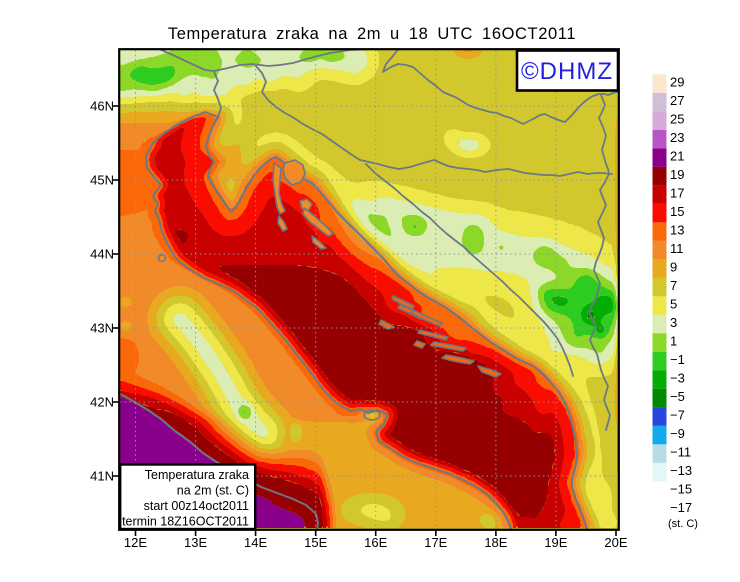 This screenshot has width=740, height=582. What do you see at coordinates (102, 402) in the screenshot?
I see `svg-text: 42N` at bounding box center [102, 402].